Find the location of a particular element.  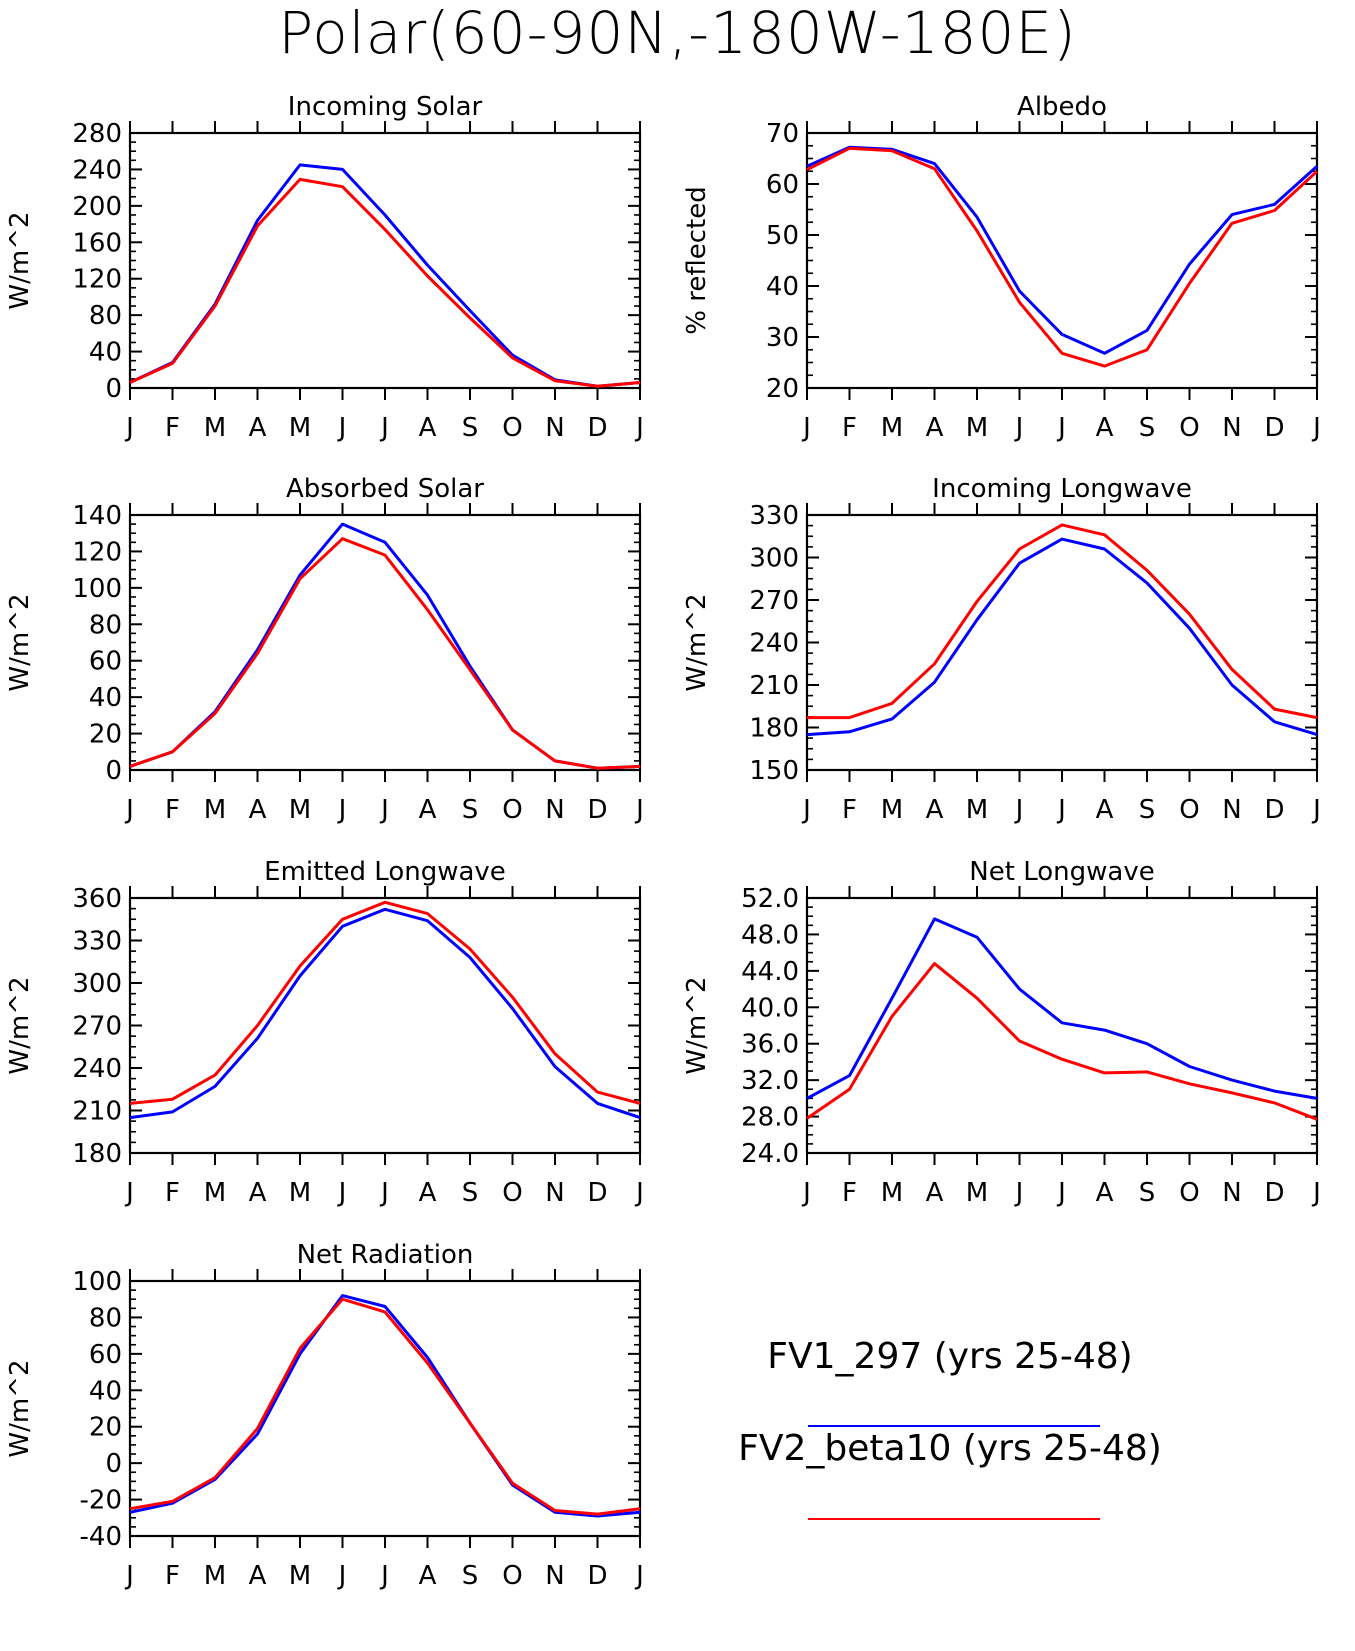

y-tick-label: 280 is located at coordinates (97, 134).